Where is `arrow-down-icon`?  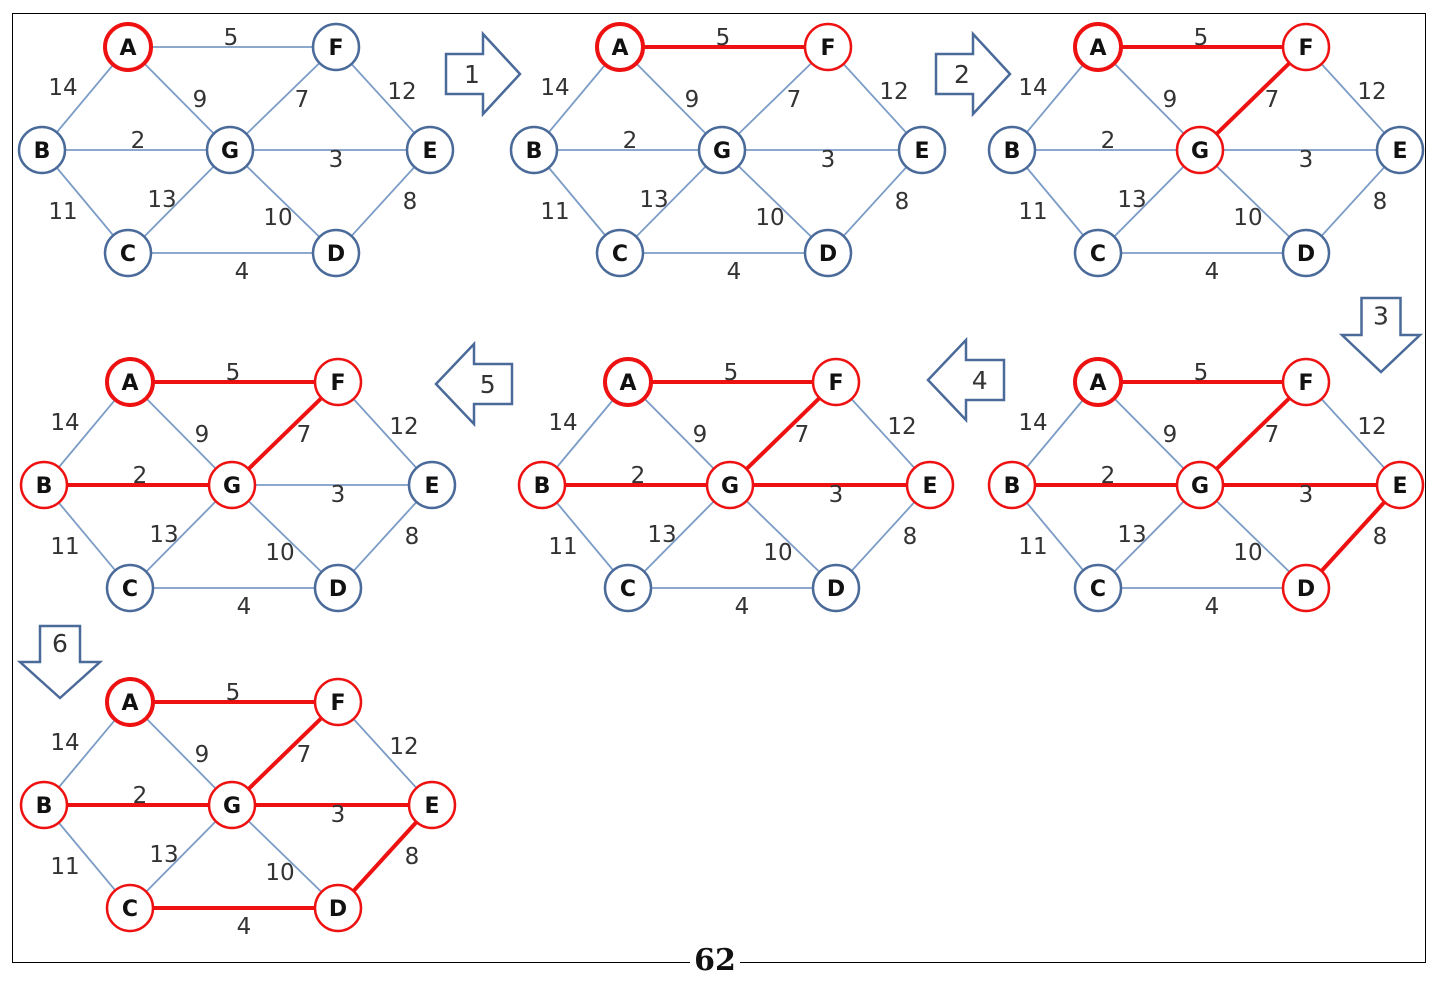 arrow-down-icon is located at coordinates (60, 662).